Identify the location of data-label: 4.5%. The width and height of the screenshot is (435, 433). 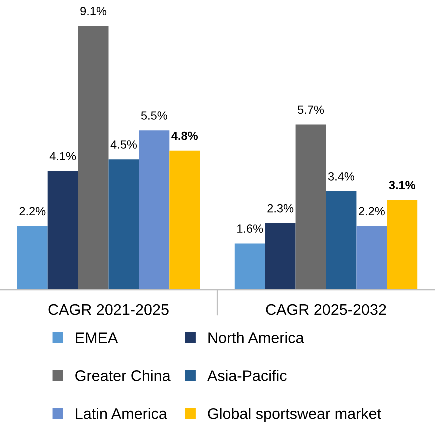
(124, 144).